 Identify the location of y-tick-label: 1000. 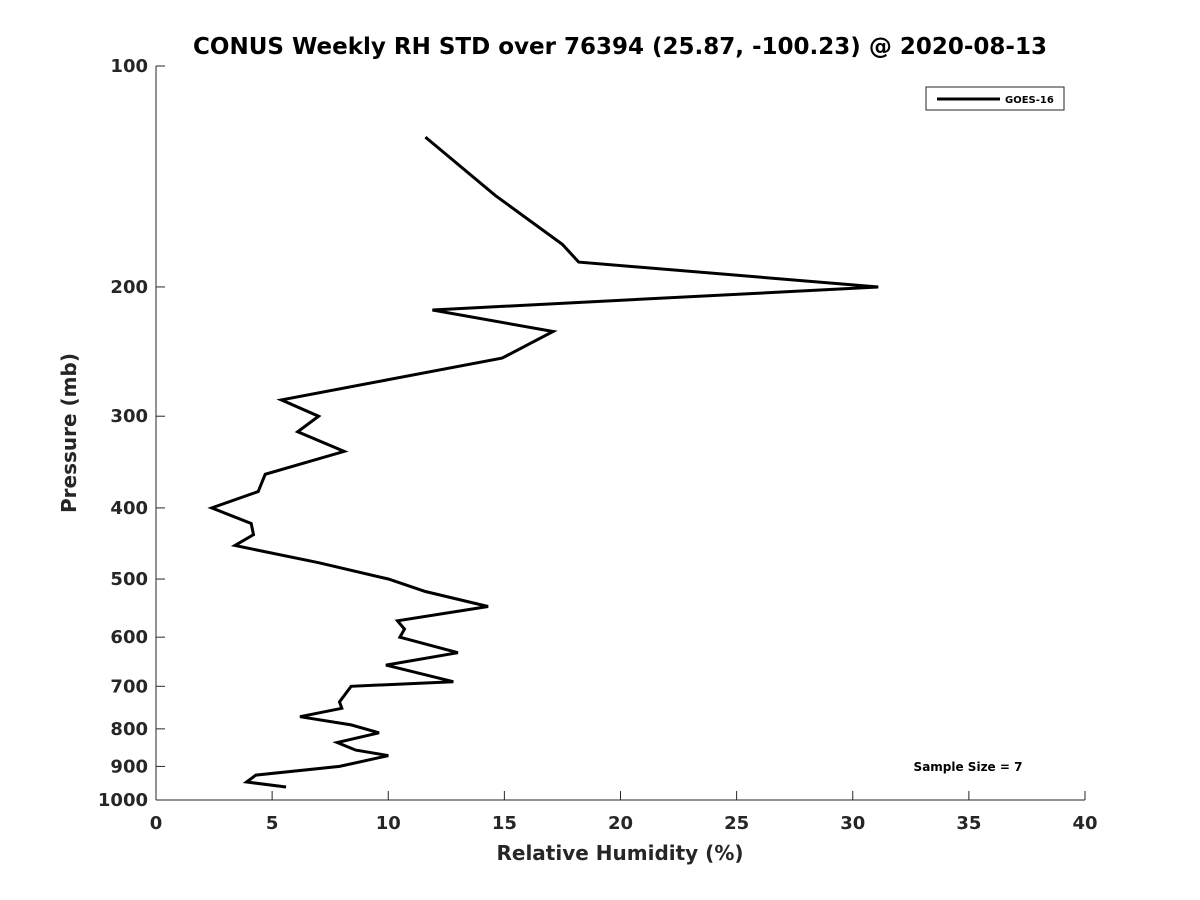
(123, 800).